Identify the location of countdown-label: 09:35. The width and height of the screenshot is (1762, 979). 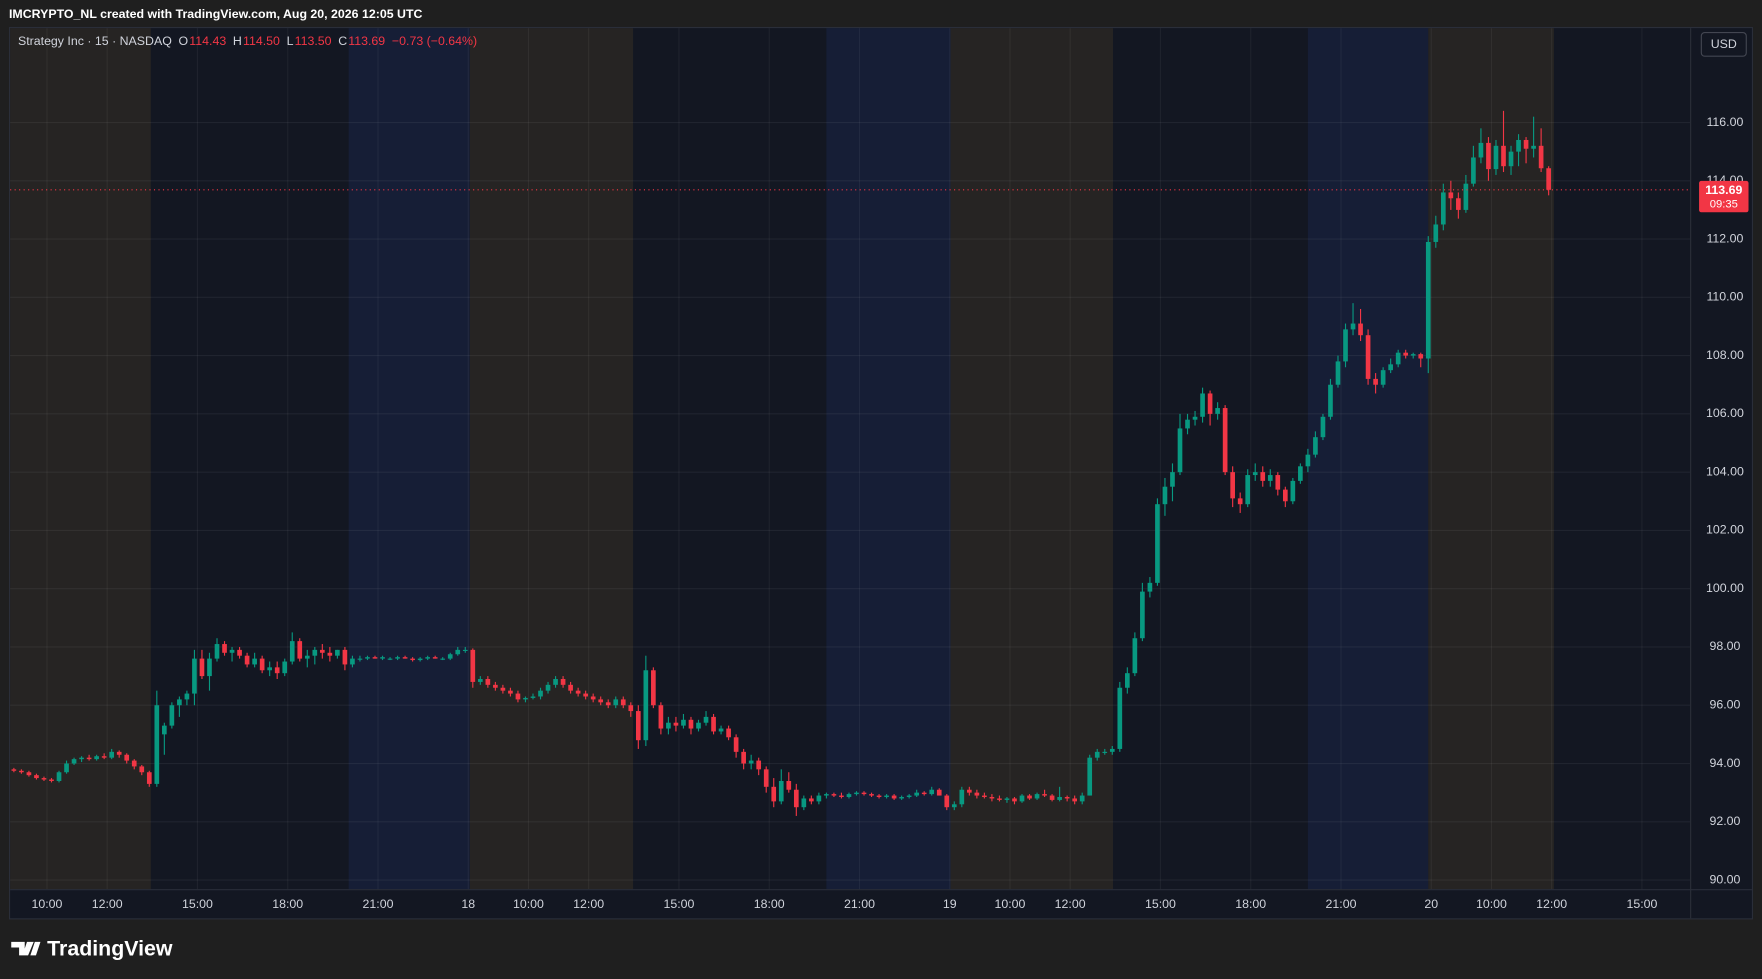
(1724, 204).